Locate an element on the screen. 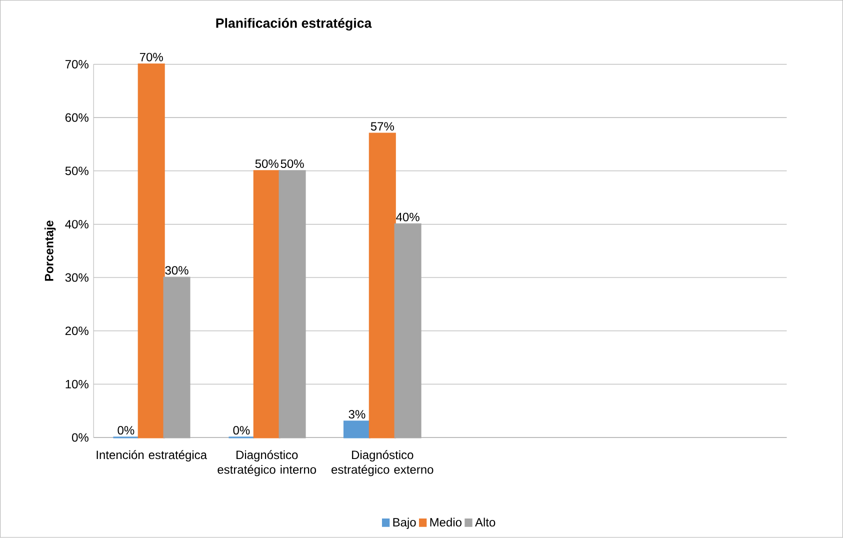 The height and width of the screenshot is (538, 843). x-tick-label: Intención estratégica is located at coordinates (152, 456).